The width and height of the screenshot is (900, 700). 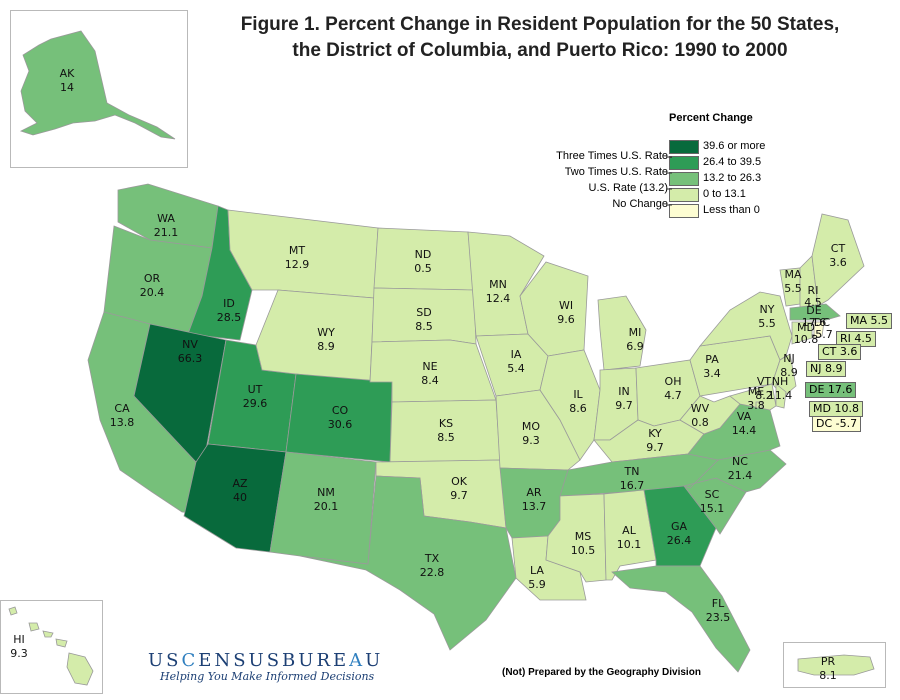 What do you see at coordinates (655, 447) in the screenshot?
I see `label-KY-value: 9.7` at bounding box center [655, 447].